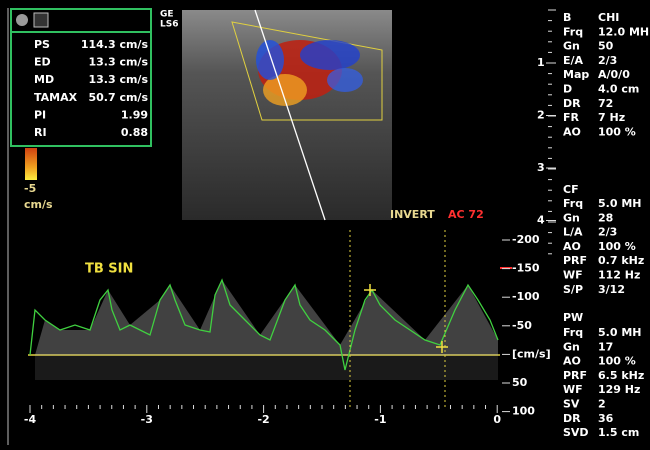 Image resolution: width=650 pixels, height=450 pixels. What do you see at coordinates (623, 31) in the screenshot?
I see `param-value: 12.0 MH` at bounding box center [623, 31].